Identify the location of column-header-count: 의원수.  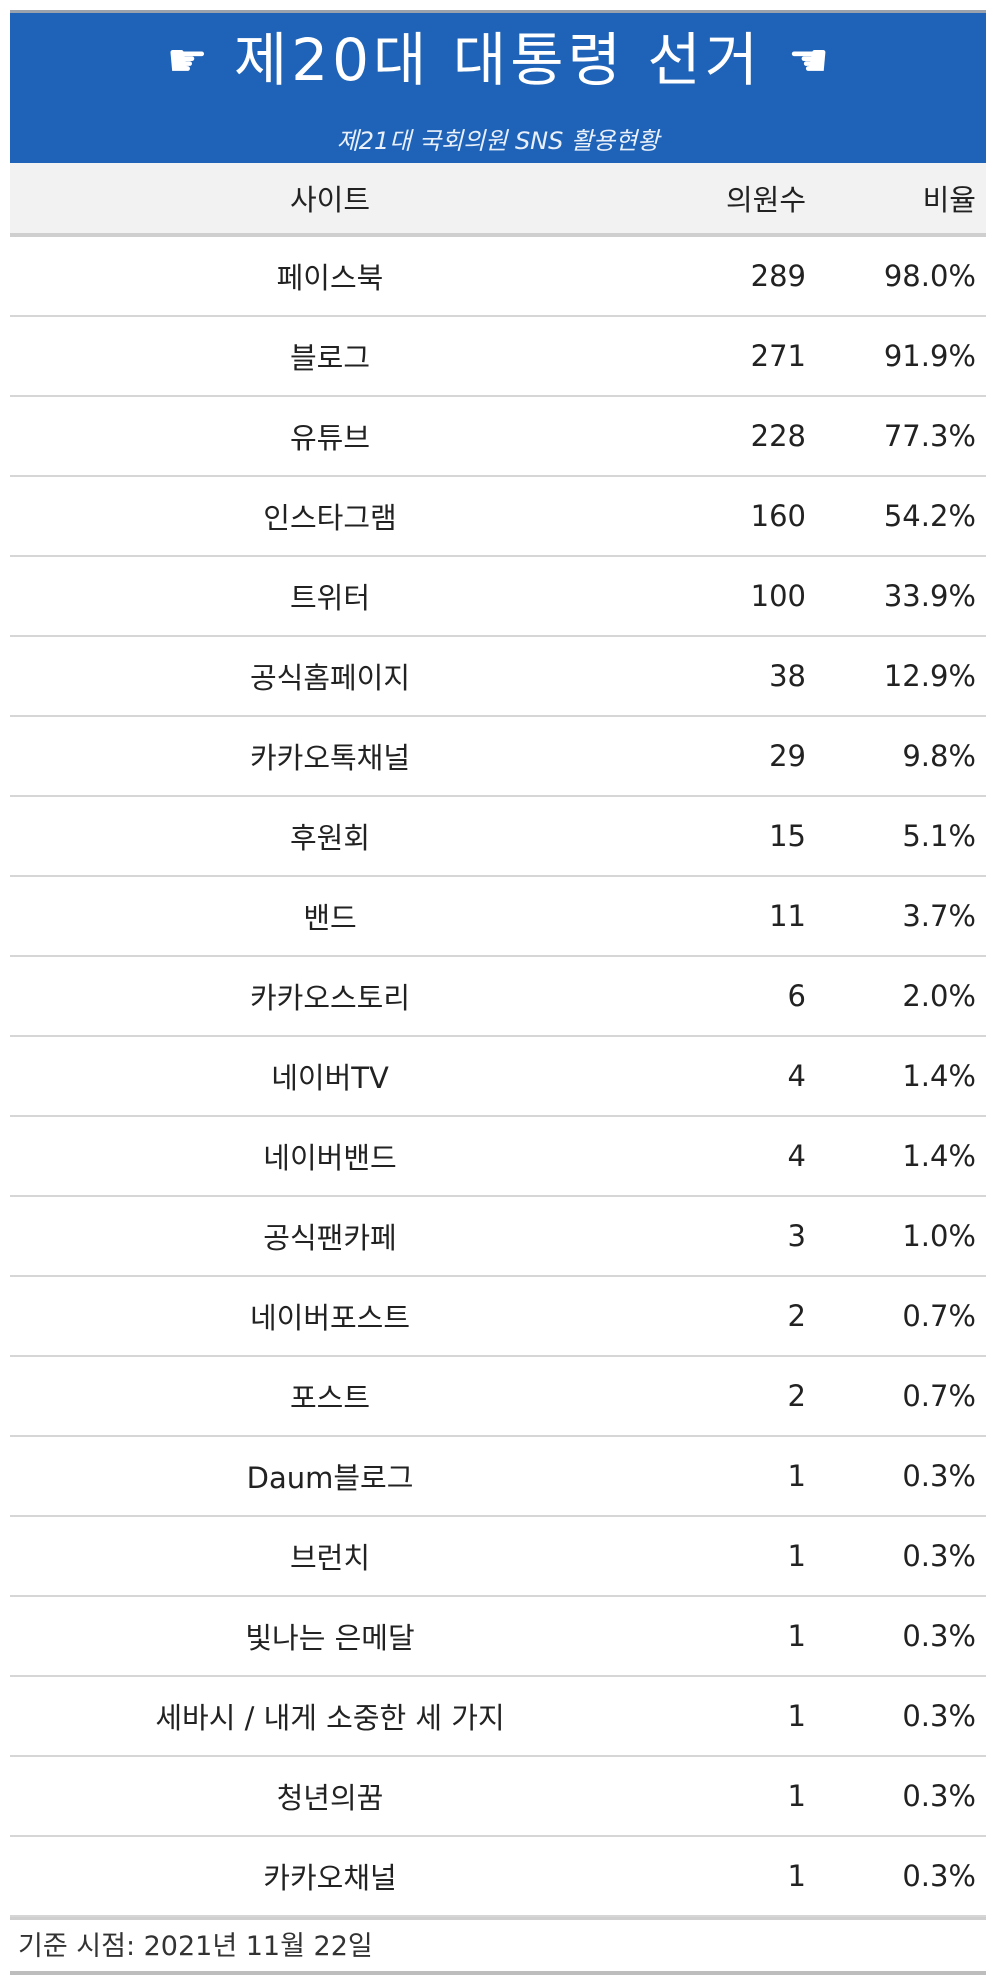
(740, 200).